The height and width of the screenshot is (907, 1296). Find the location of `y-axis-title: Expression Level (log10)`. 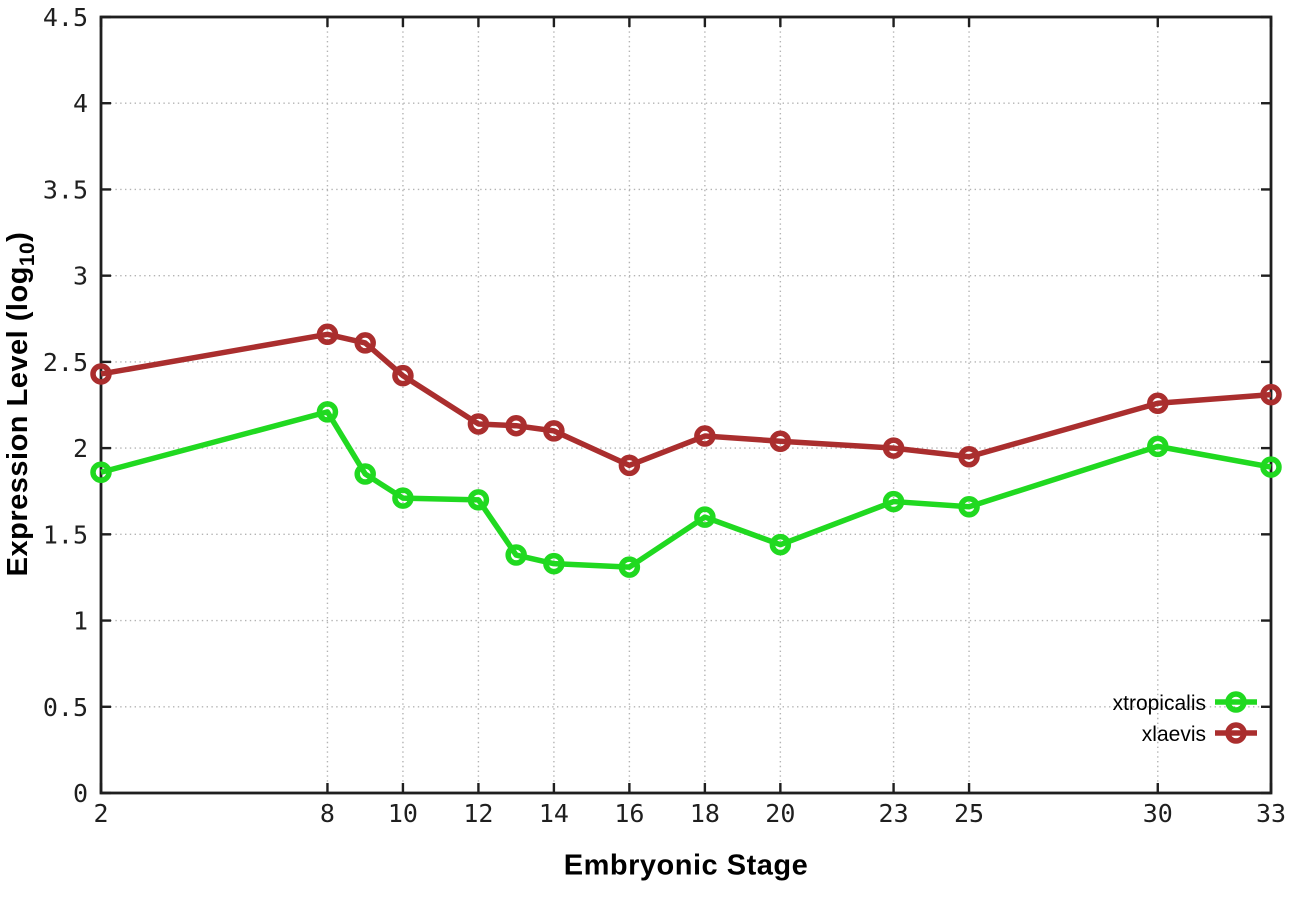

y-axis-title: Expression Level (log10) is located at coordinates (21, 404).